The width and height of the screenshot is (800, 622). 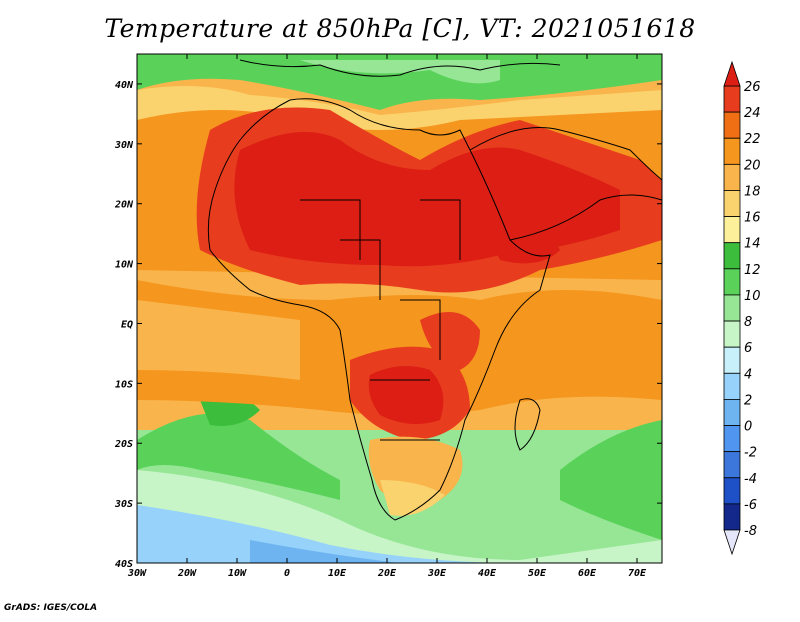 What do you see at coordinates (752, 113) in the screenshot?
I see `colorbar-label: 24` at bounding box center [752, 113].